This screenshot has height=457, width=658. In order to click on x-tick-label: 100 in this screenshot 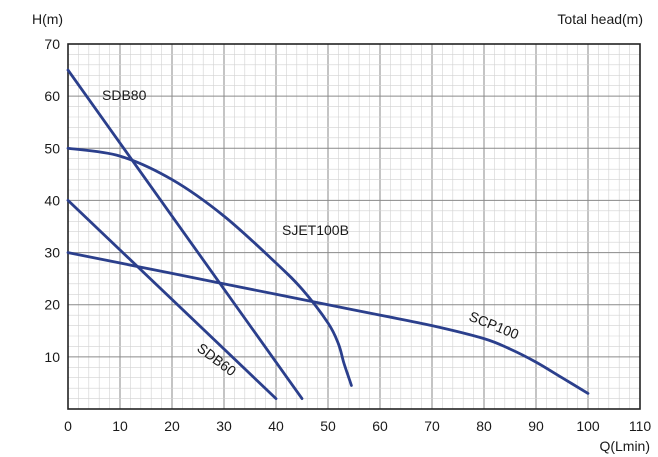, I will do `click(588, 426)`.